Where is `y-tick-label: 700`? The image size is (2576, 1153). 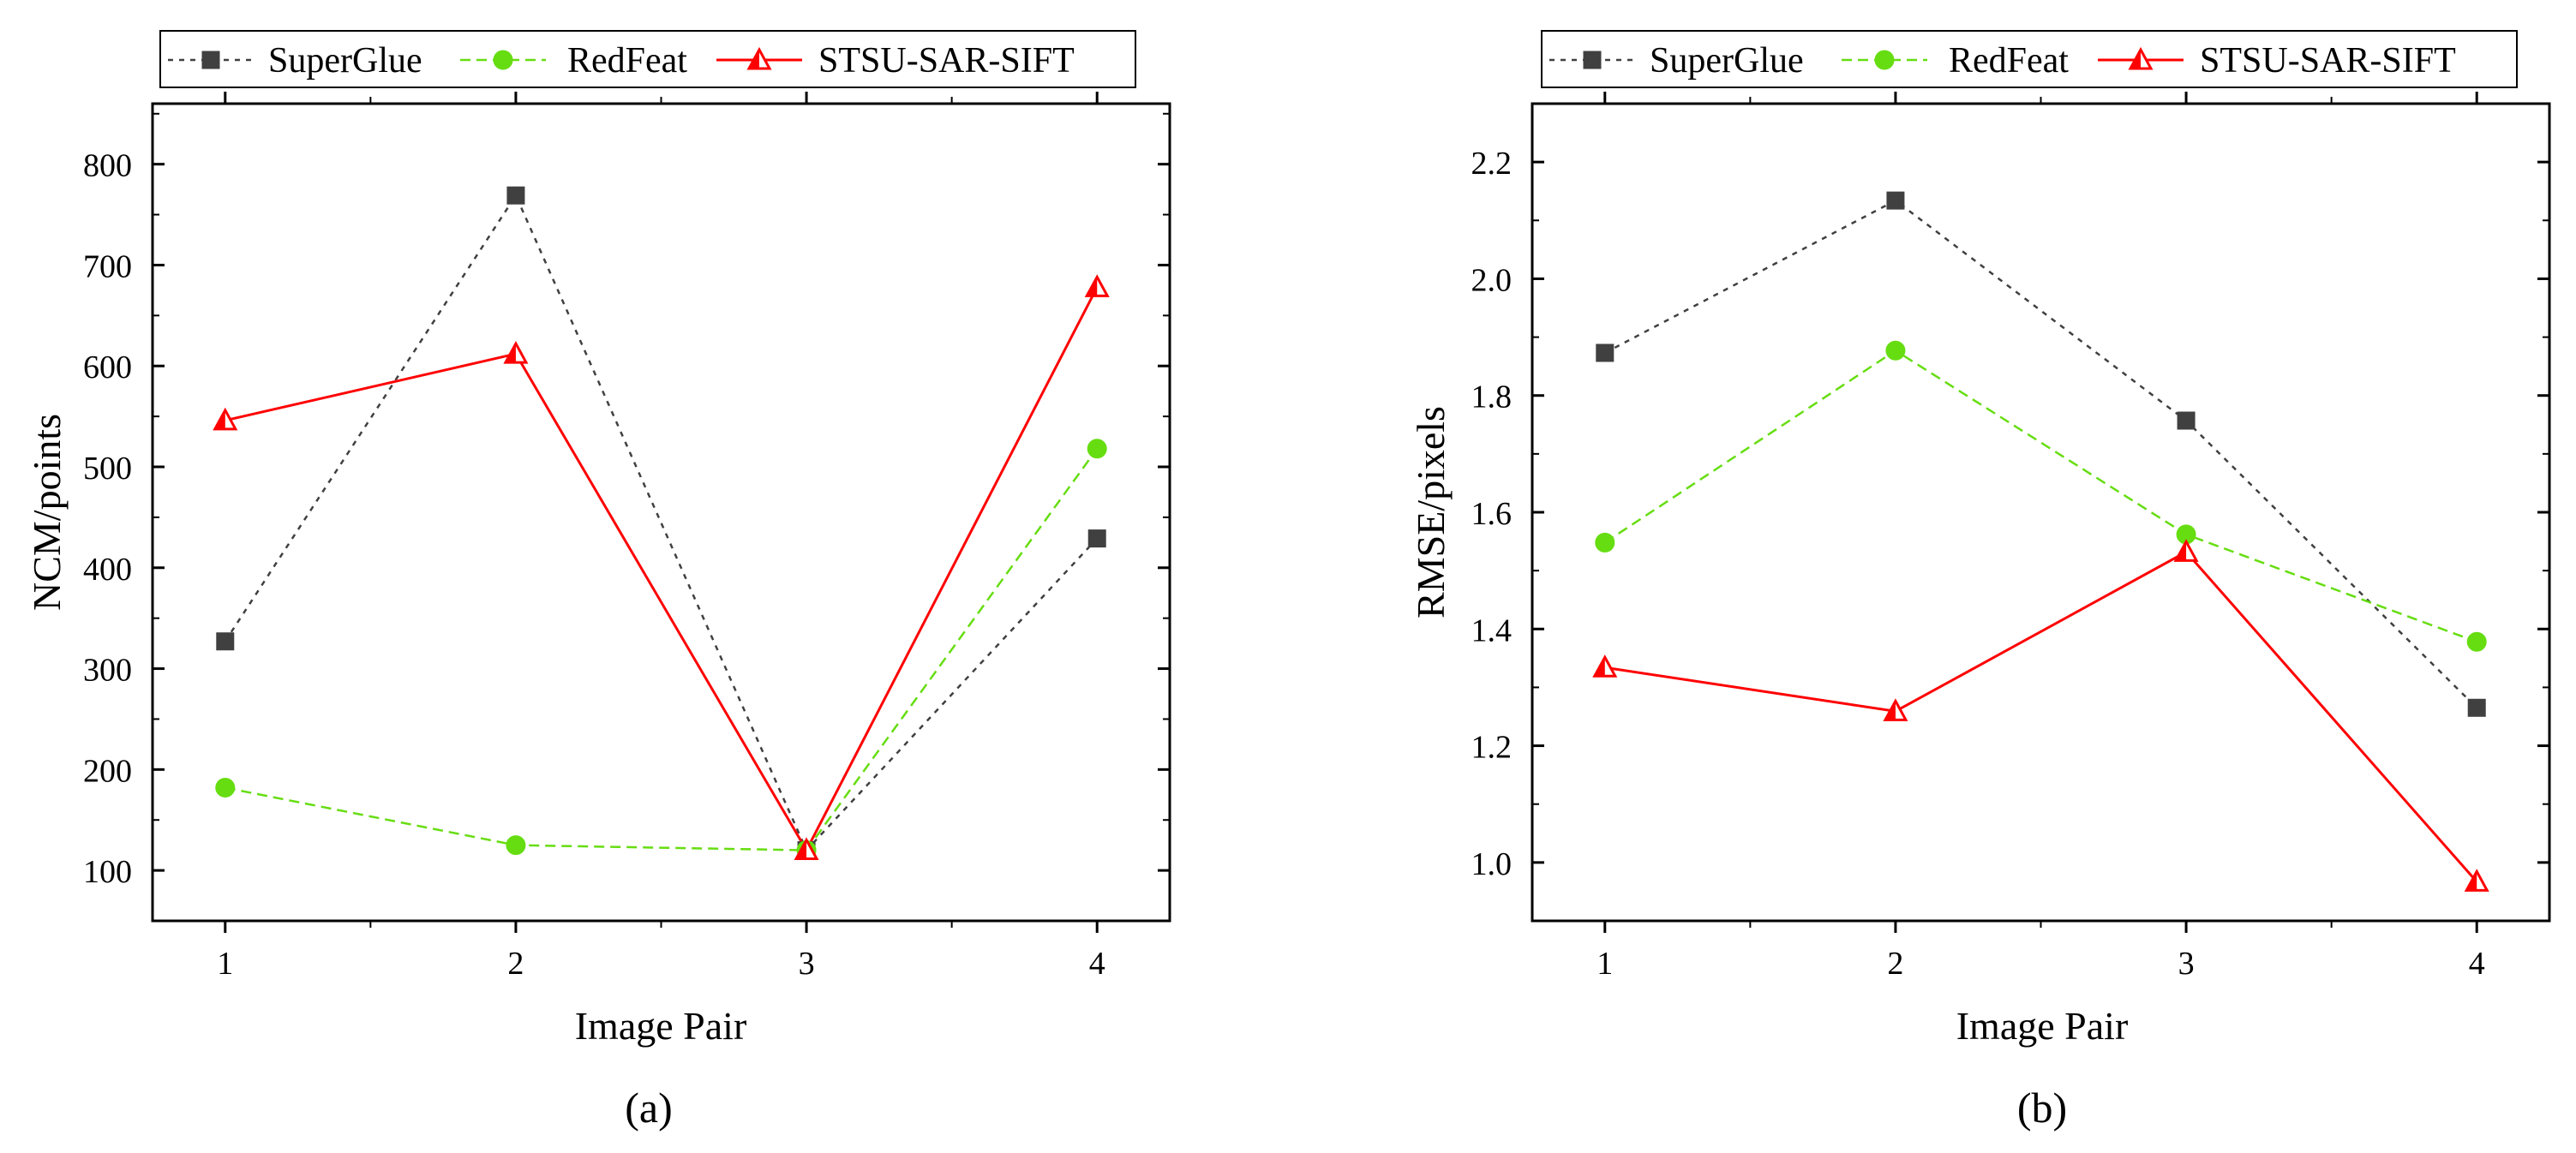 y-tick-label: 700 is located at coordinates (107, 266).